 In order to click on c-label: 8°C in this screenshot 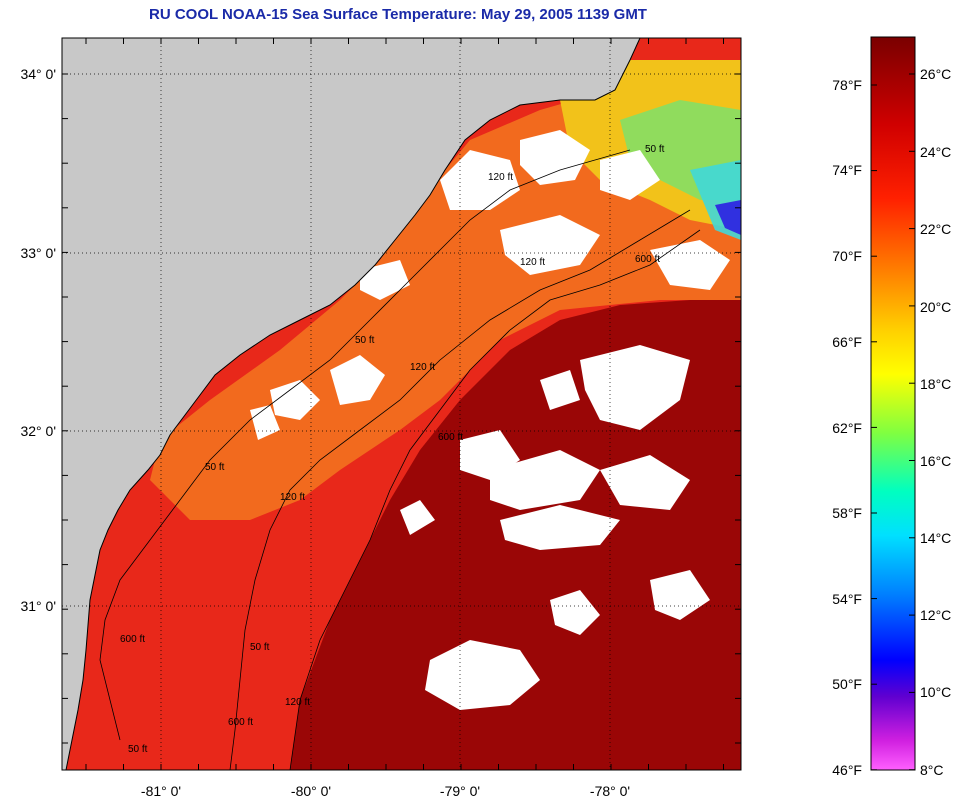, I will do `click(932, 770)`.